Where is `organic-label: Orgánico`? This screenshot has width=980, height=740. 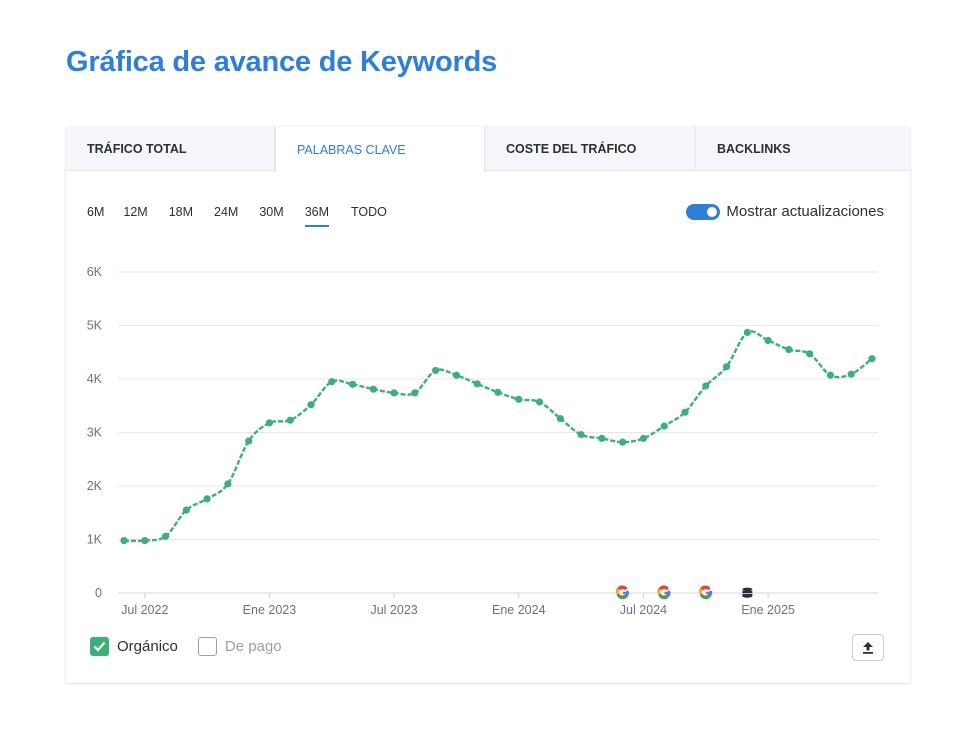 organic-label: Orgánico is located at coordinates (147, 646).